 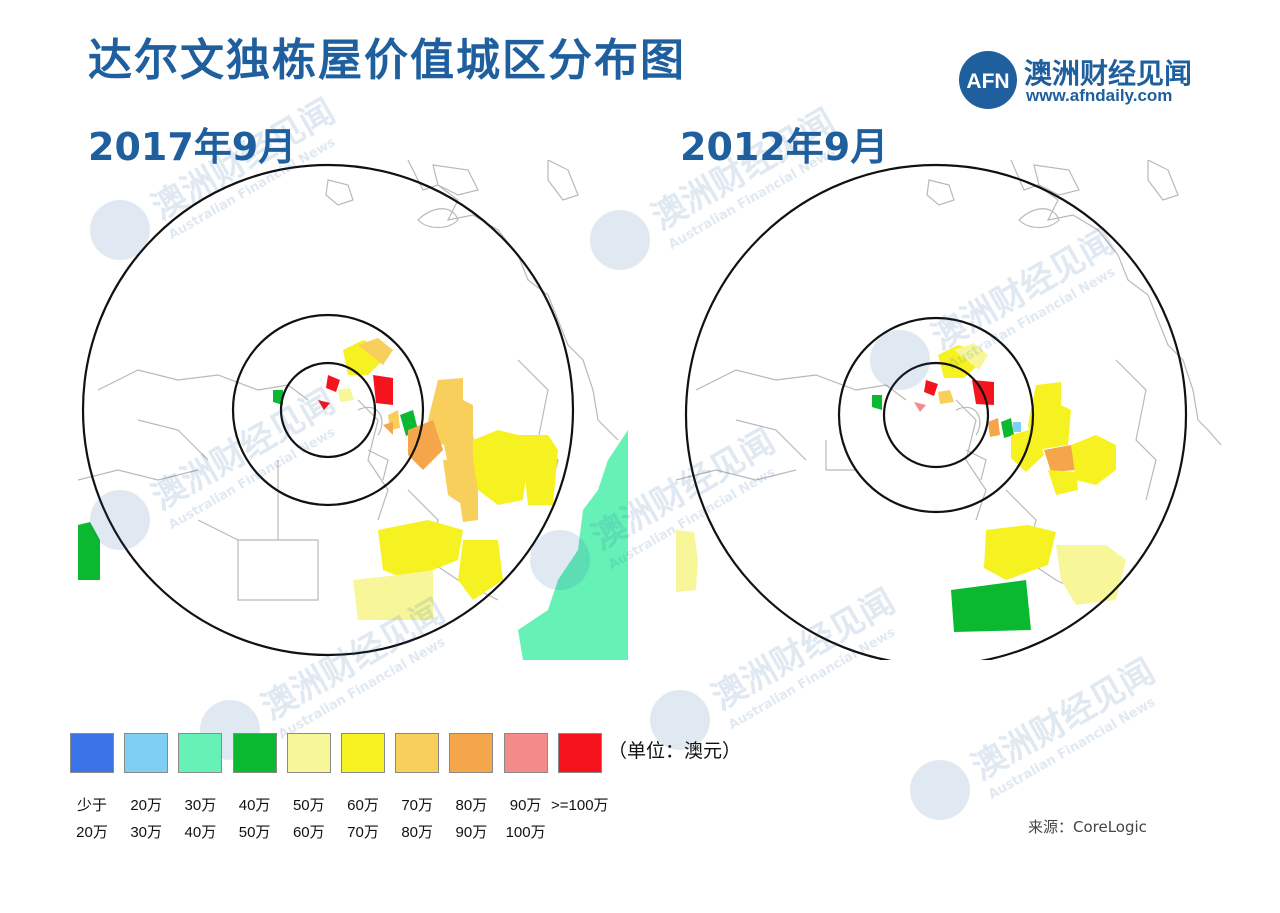 I want to click on legend-label: 90万 100万, so click(x=526, y=819).